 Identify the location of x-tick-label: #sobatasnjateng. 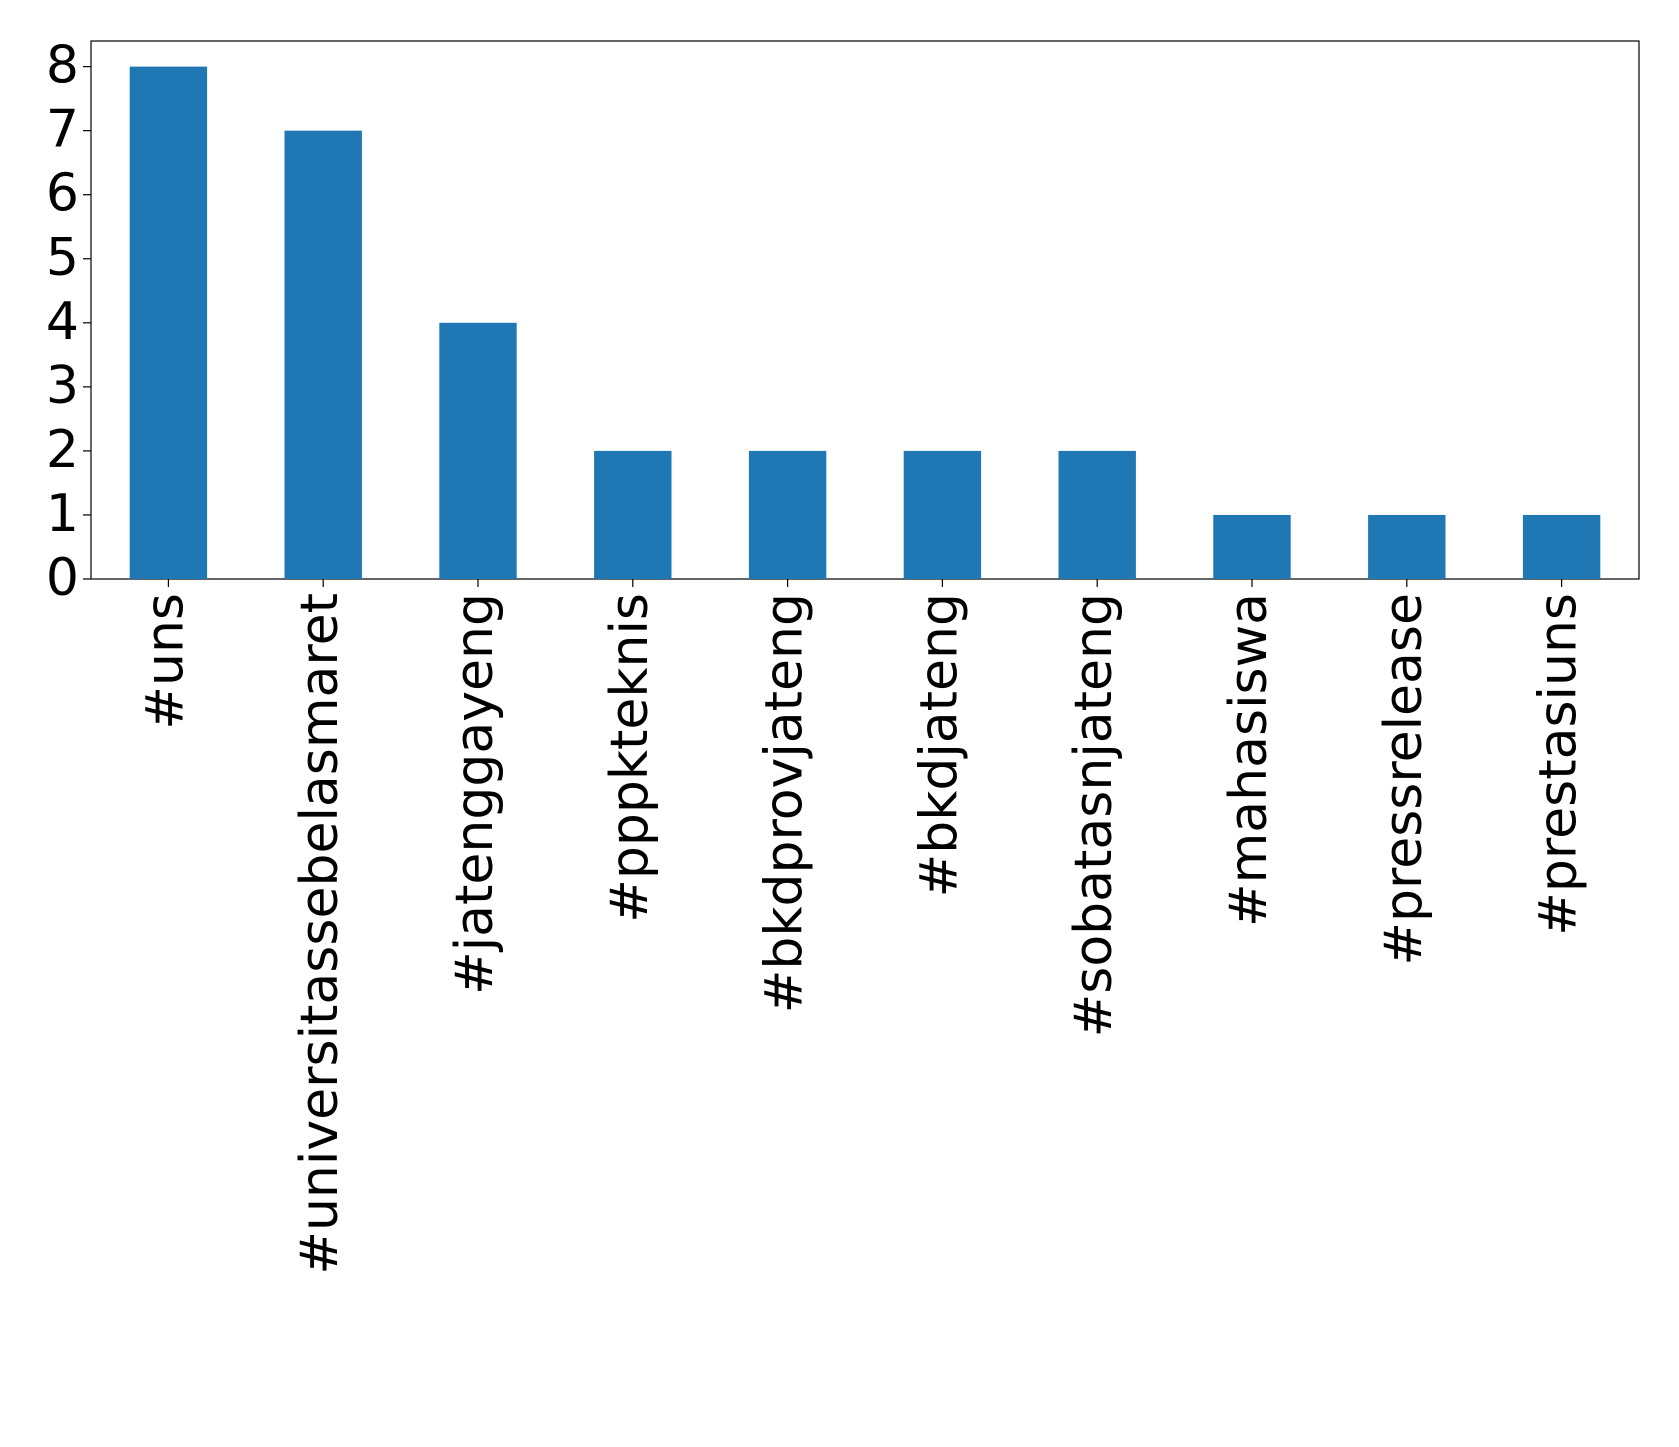
(1094, 815).